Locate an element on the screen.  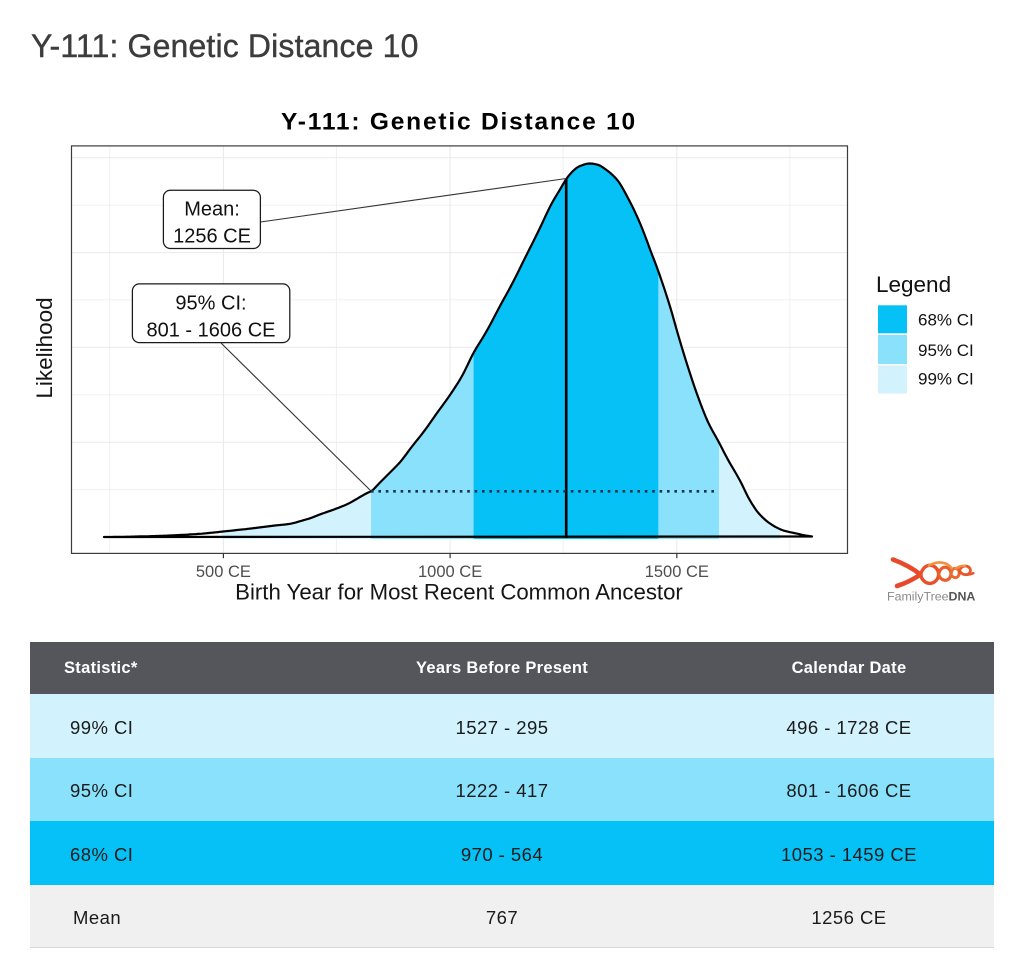
svg-text: Y-111: Genetic Distance 10 is located at coordinates (459, 122).